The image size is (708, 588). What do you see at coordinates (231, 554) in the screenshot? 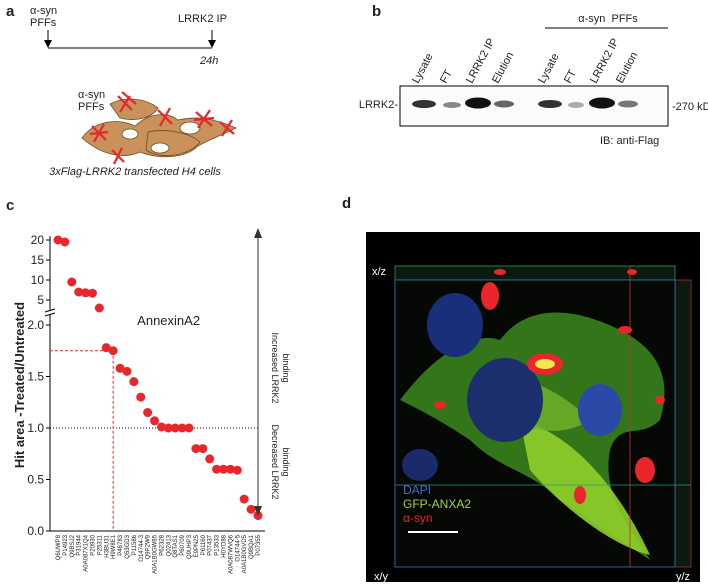
I see `x-tick-label: A0A087WVQ6` at bounding box center [231, 554].